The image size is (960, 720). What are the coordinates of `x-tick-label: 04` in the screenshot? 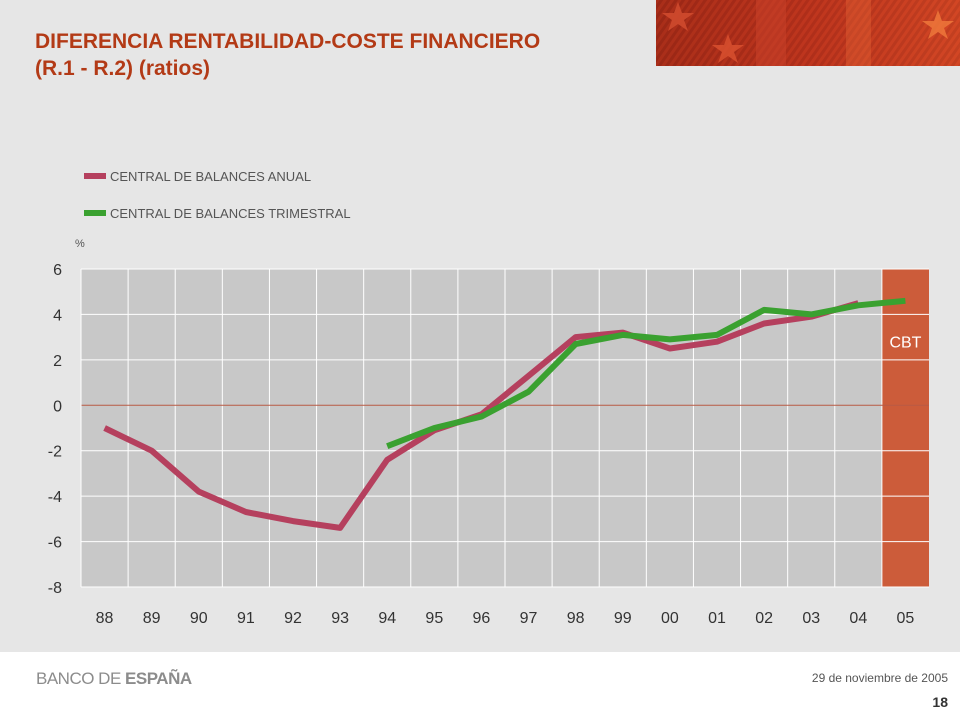 It's located at (858, 618).